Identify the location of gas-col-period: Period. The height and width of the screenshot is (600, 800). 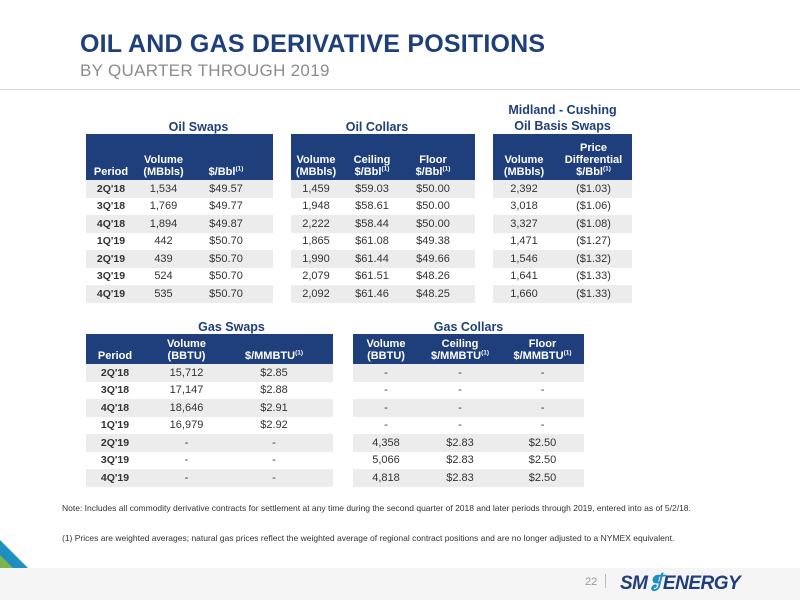
(115, 349).